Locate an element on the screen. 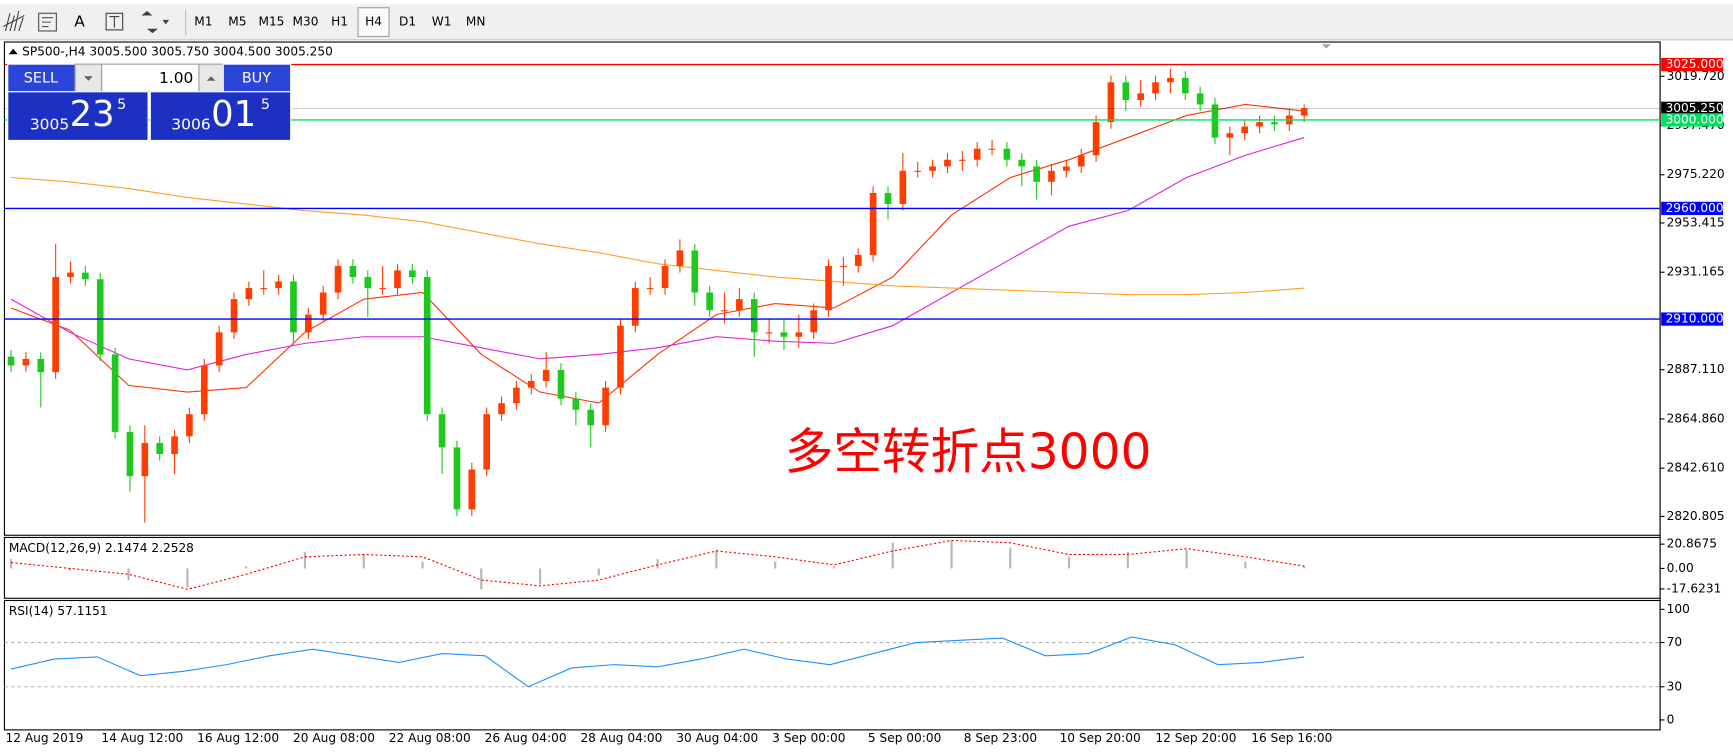 This screenshot has width=1733, height=752. chart-tool-icon is located at coordinates (14, 21).